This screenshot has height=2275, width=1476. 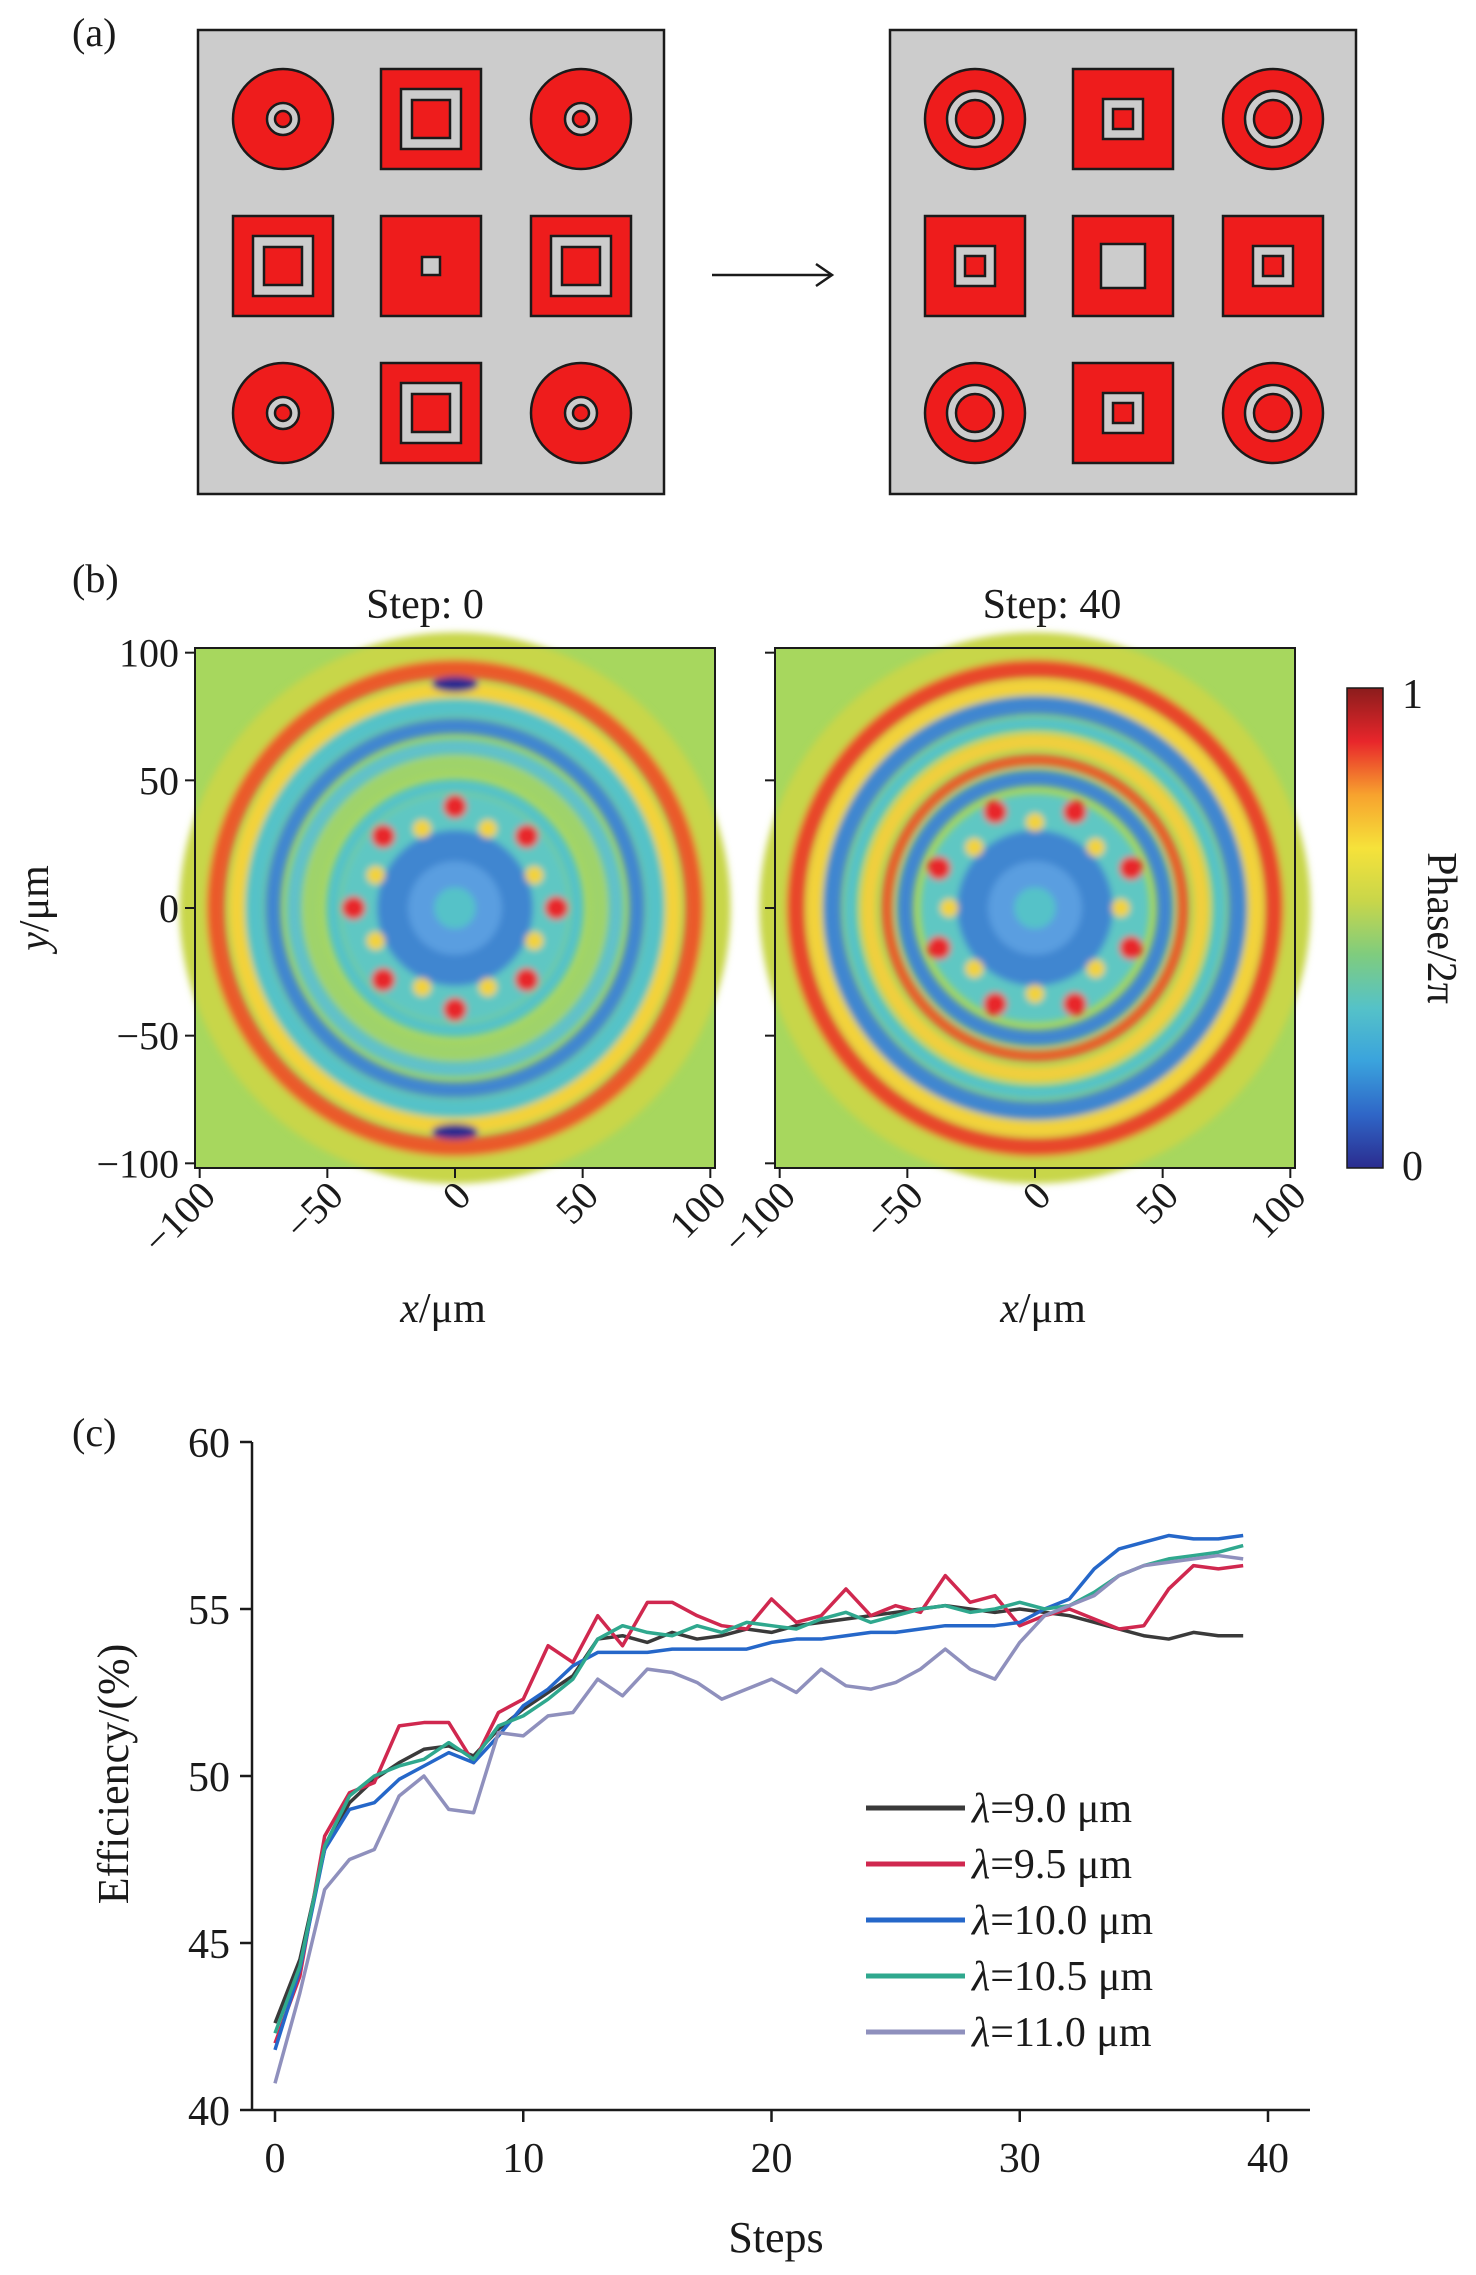 I want to click on map-x-tick-label: −100, so click(x=759, y=1218).